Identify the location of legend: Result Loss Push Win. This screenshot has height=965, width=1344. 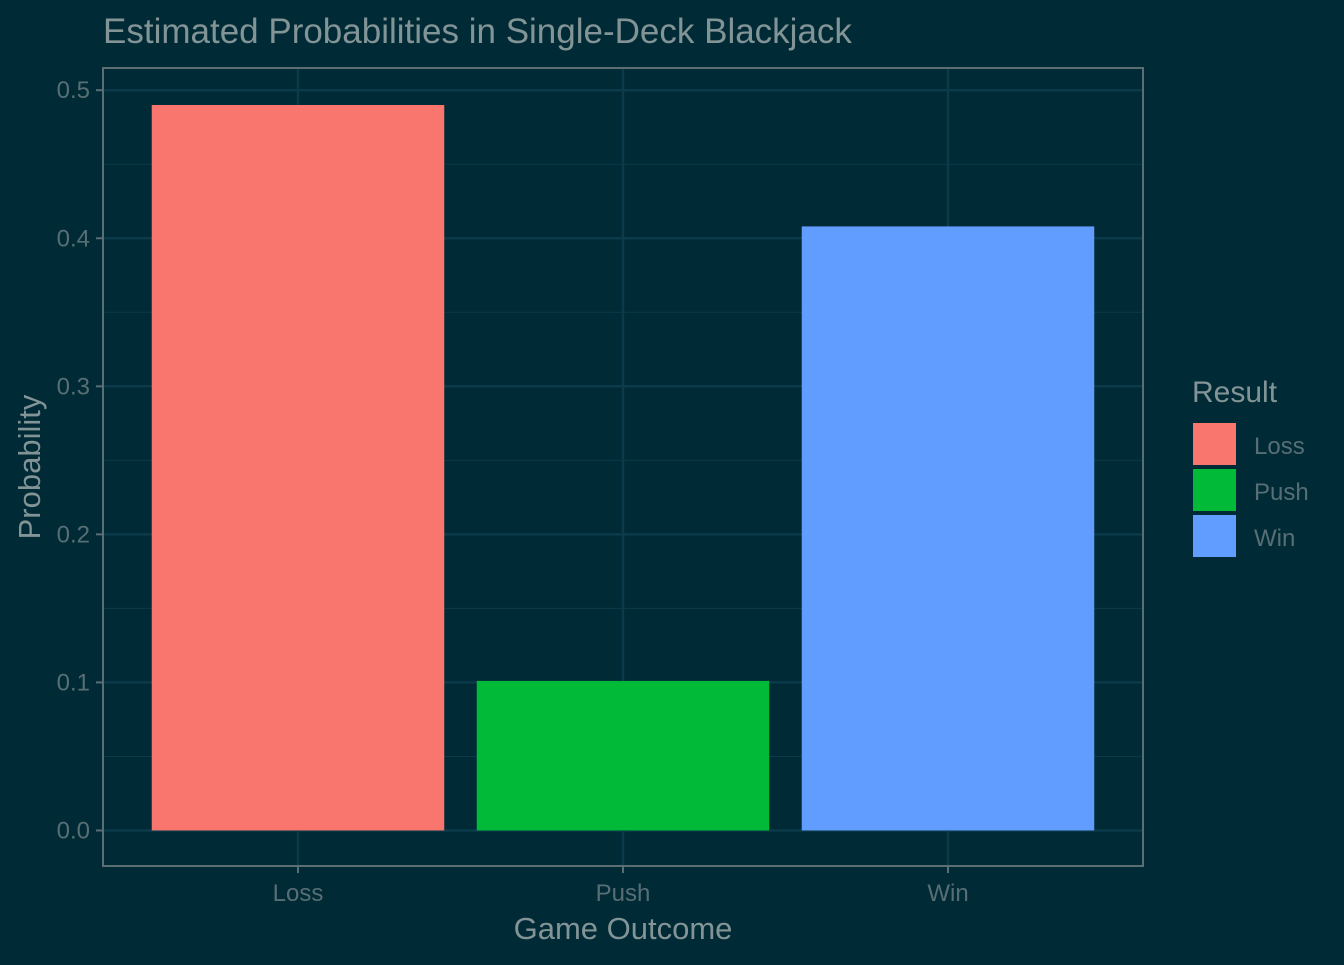
(1250, 466).